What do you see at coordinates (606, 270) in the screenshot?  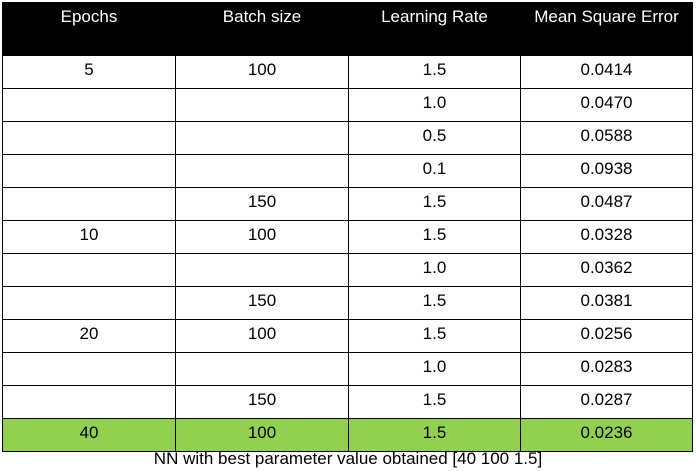 I see `cell-mean-square-error: 0.0362` at bounding box center [606, 270].